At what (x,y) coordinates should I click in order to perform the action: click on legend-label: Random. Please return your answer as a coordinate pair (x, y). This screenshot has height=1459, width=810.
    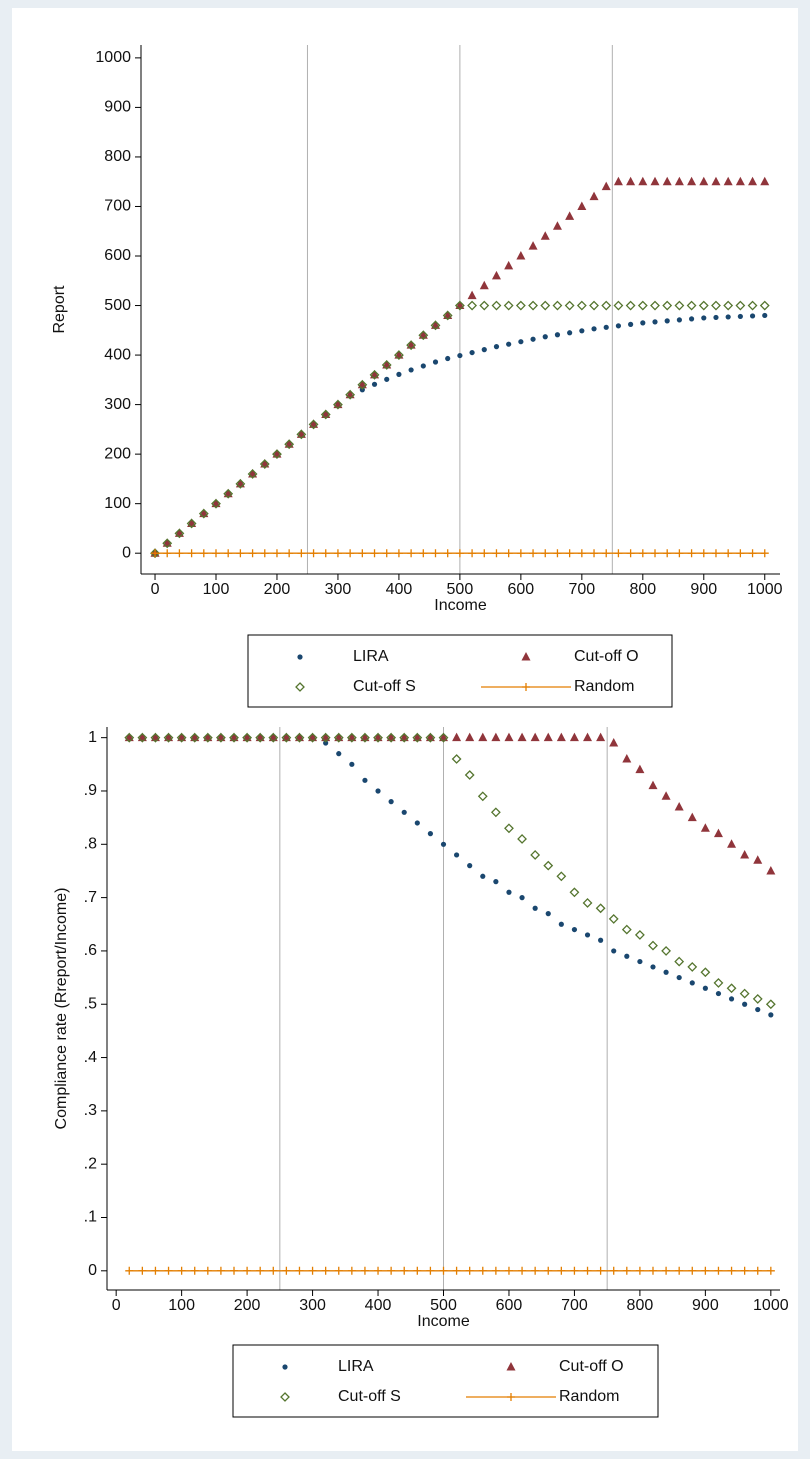
    Looking at the image, I should click on (589, 1396).